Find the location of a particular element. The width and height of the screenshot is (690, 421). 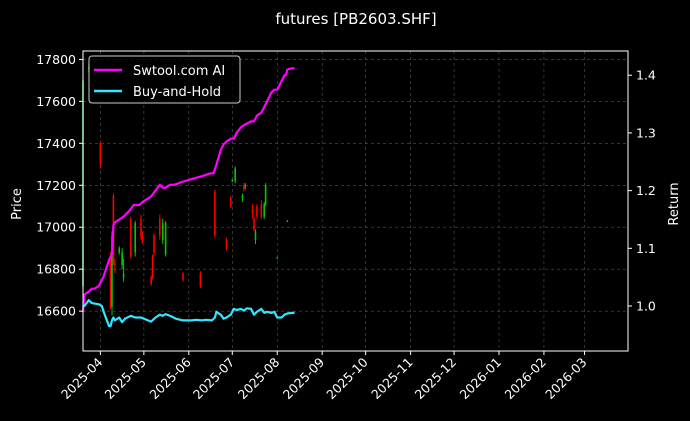

y-left-tick-label: 17200 is located at coordinates (56, 185).